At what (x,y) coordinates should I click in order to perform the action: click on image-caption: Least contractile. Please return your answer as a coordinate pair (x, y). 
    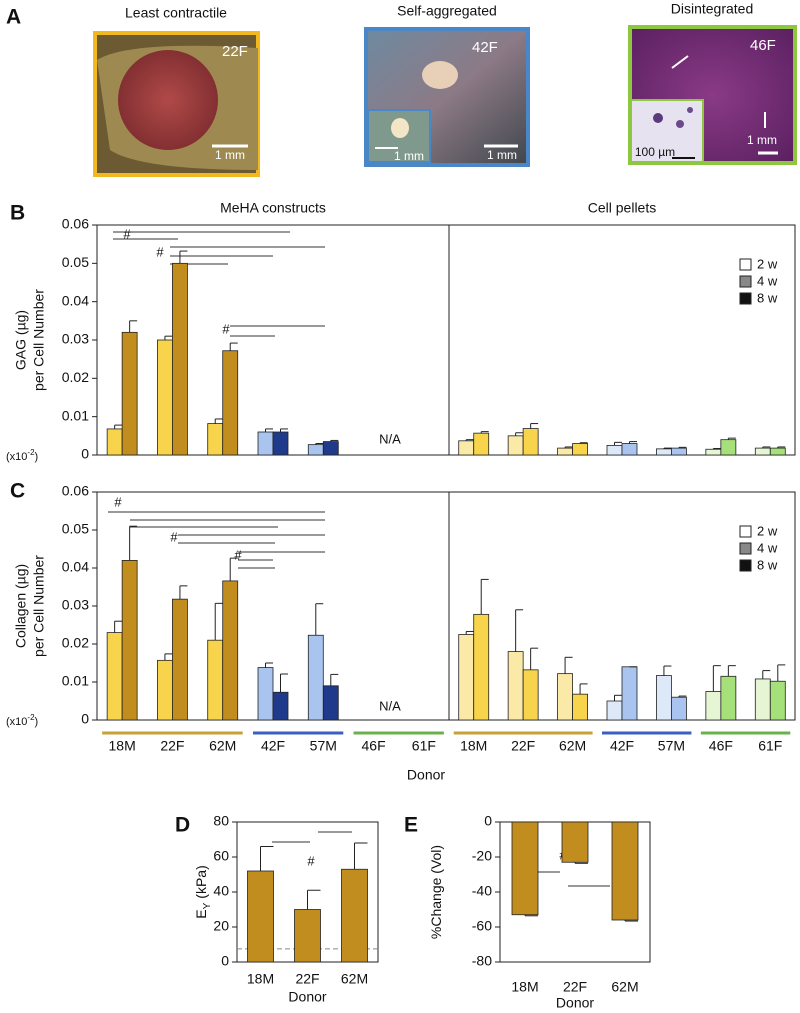
    Looking at the image, I should click on (176, 13).